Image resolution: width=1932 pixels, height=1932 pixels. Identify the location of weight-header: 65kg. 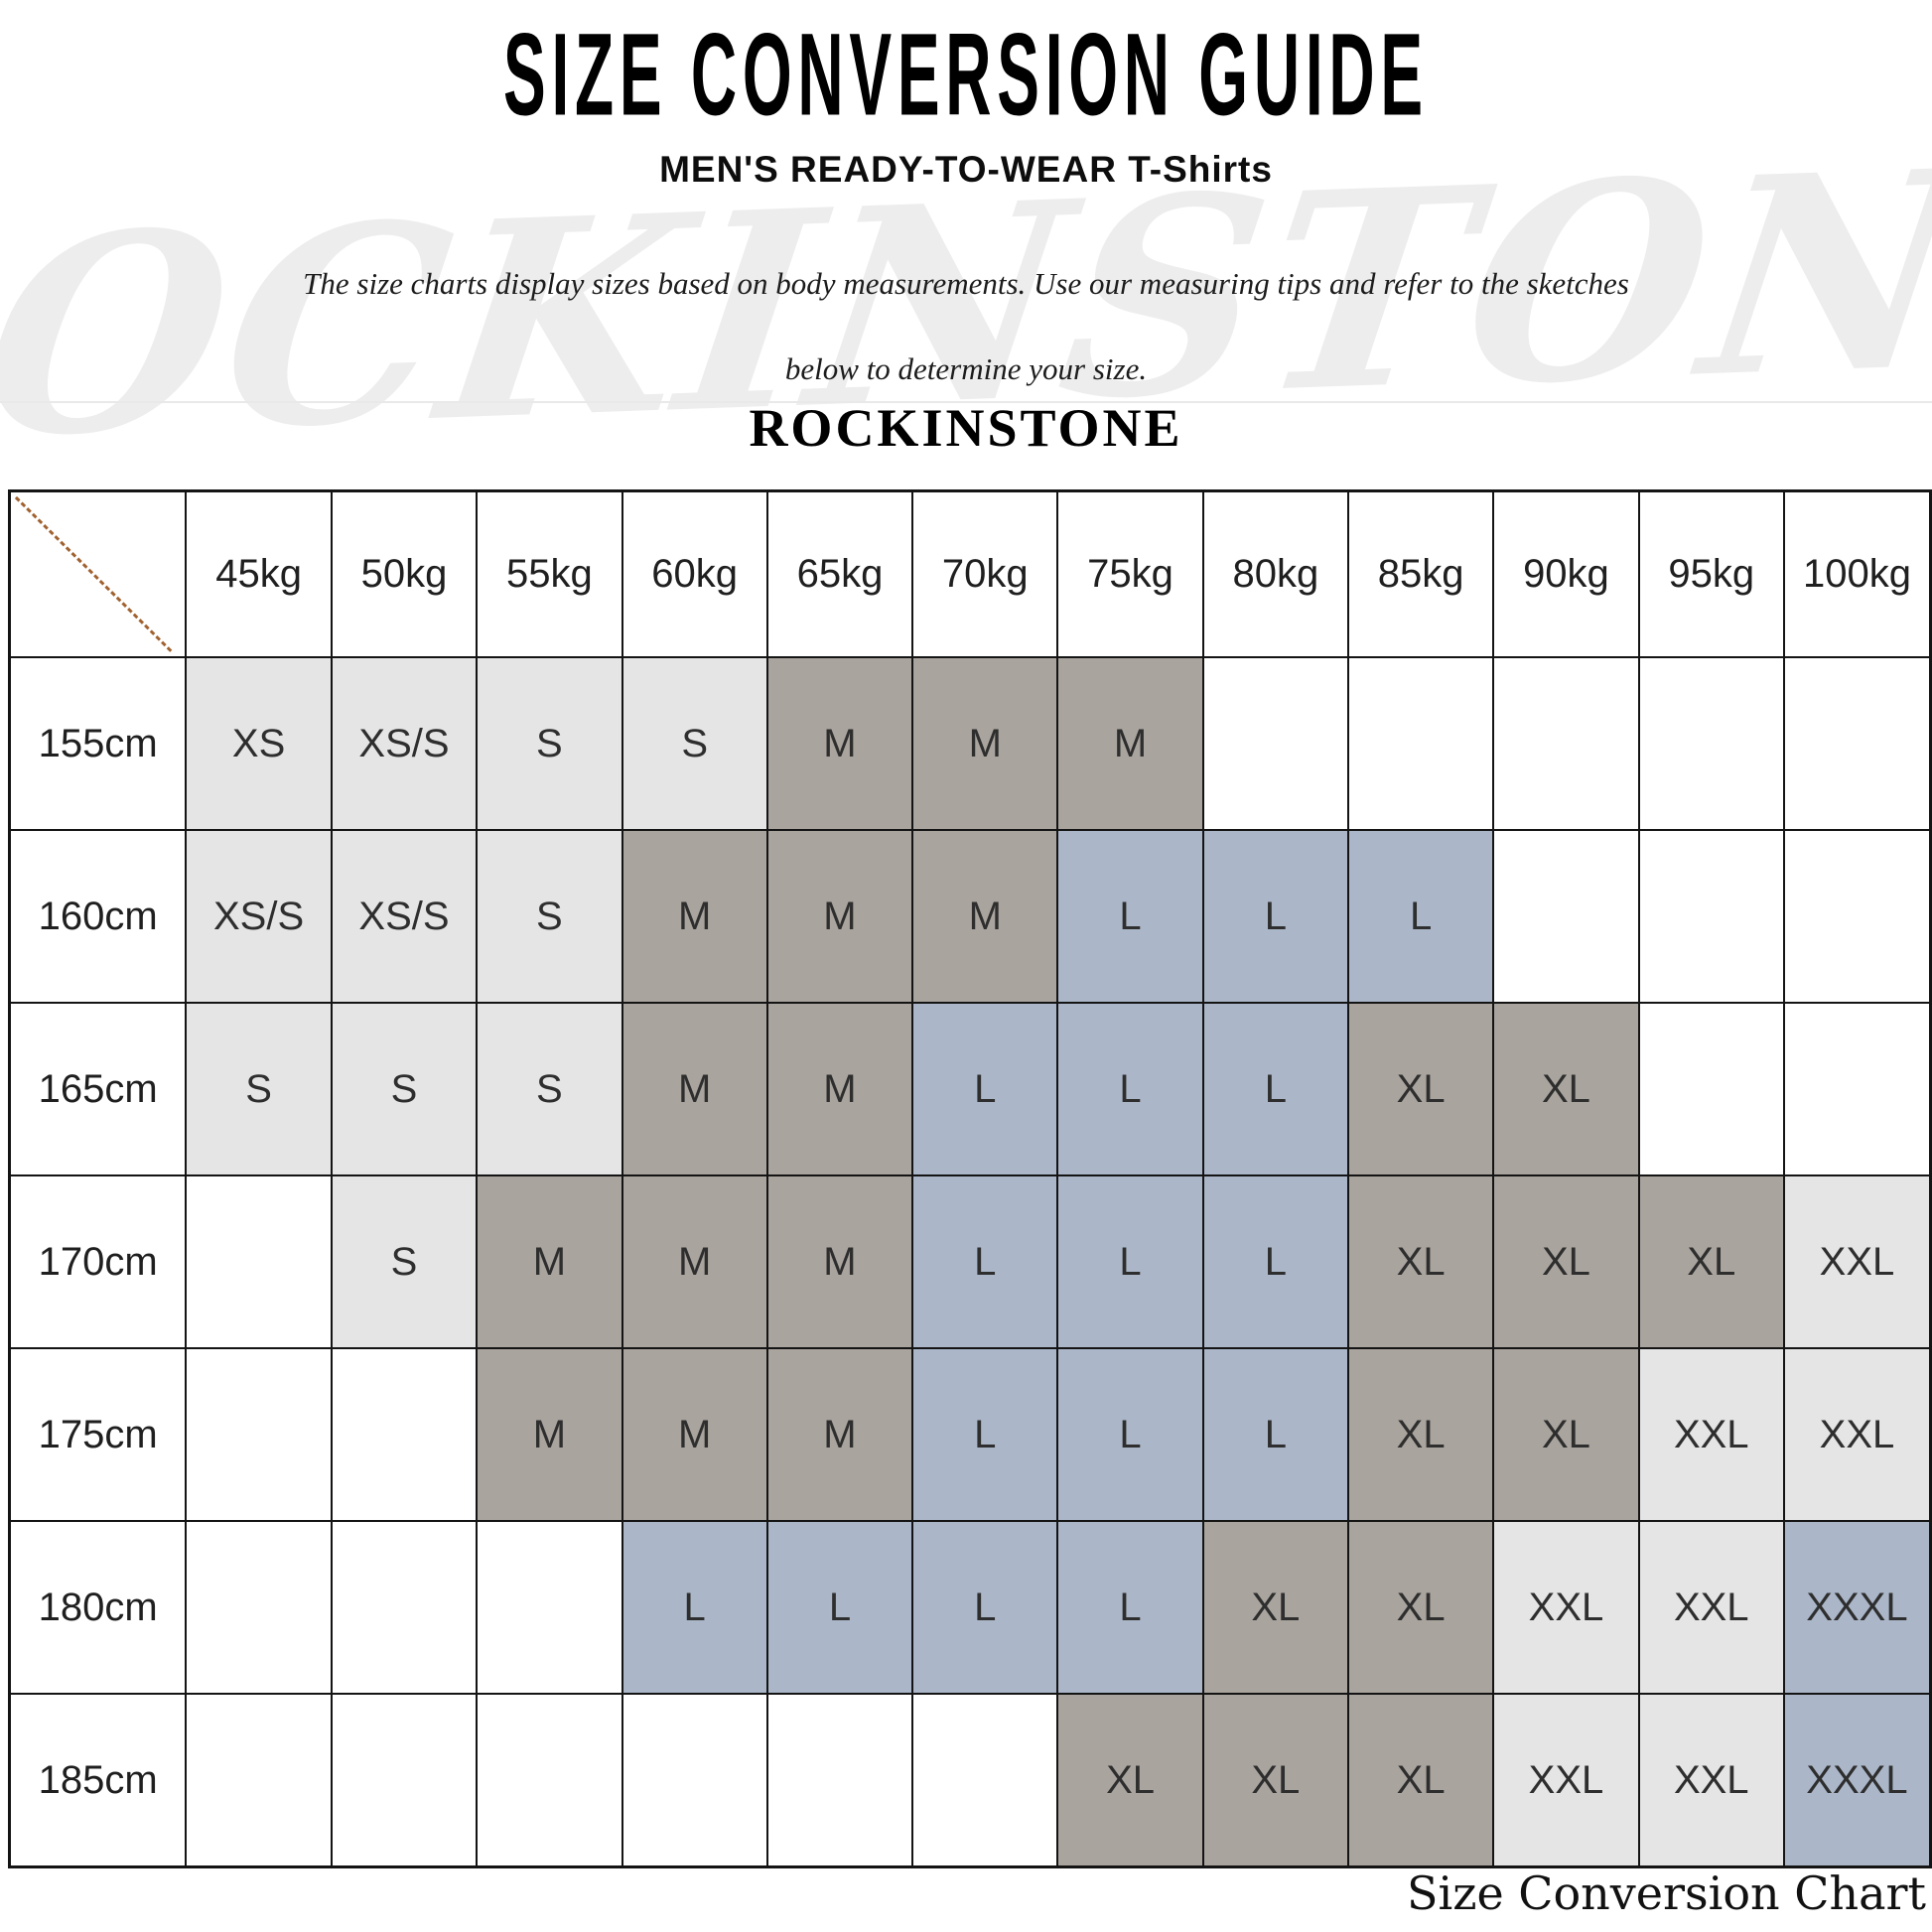
(840, 573).